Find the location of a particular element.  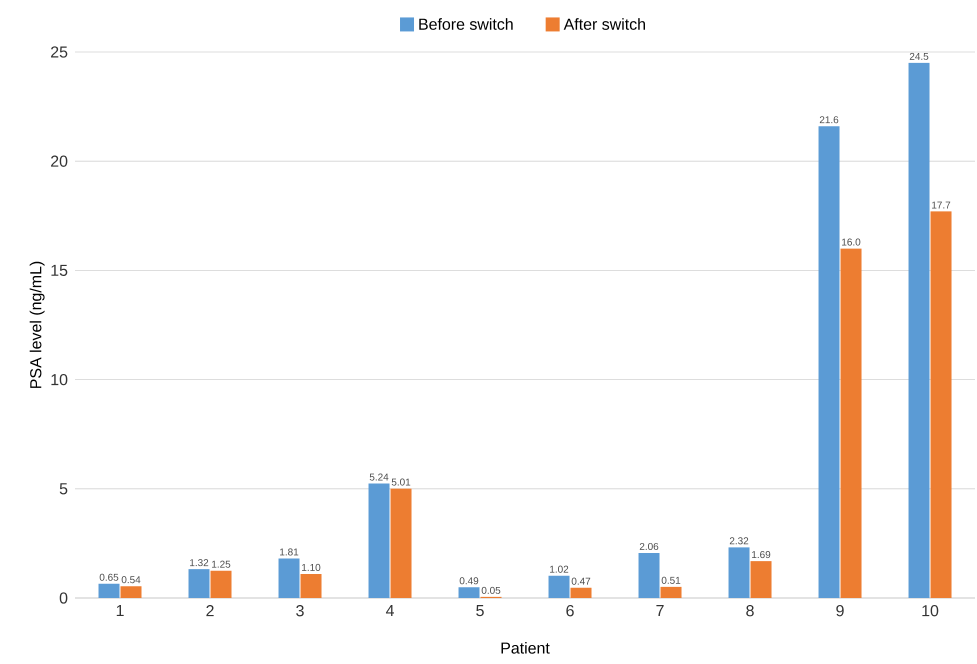

x-axis-title: Patient is located at coordinates (526, 648).